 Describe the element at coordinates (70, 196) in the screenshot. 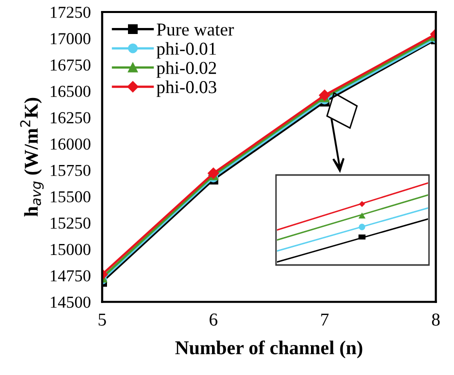

I see `y-tick-label: 15500` at that location.